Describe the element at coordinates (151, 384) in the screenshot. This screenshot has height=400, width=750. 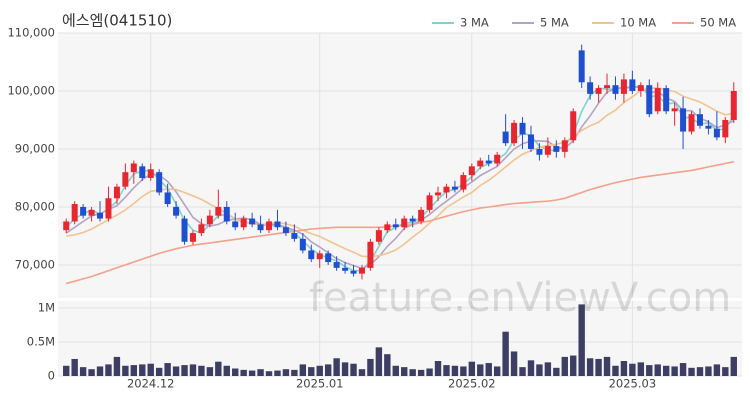
I see `x-tick-label: 2024.12` at that location.